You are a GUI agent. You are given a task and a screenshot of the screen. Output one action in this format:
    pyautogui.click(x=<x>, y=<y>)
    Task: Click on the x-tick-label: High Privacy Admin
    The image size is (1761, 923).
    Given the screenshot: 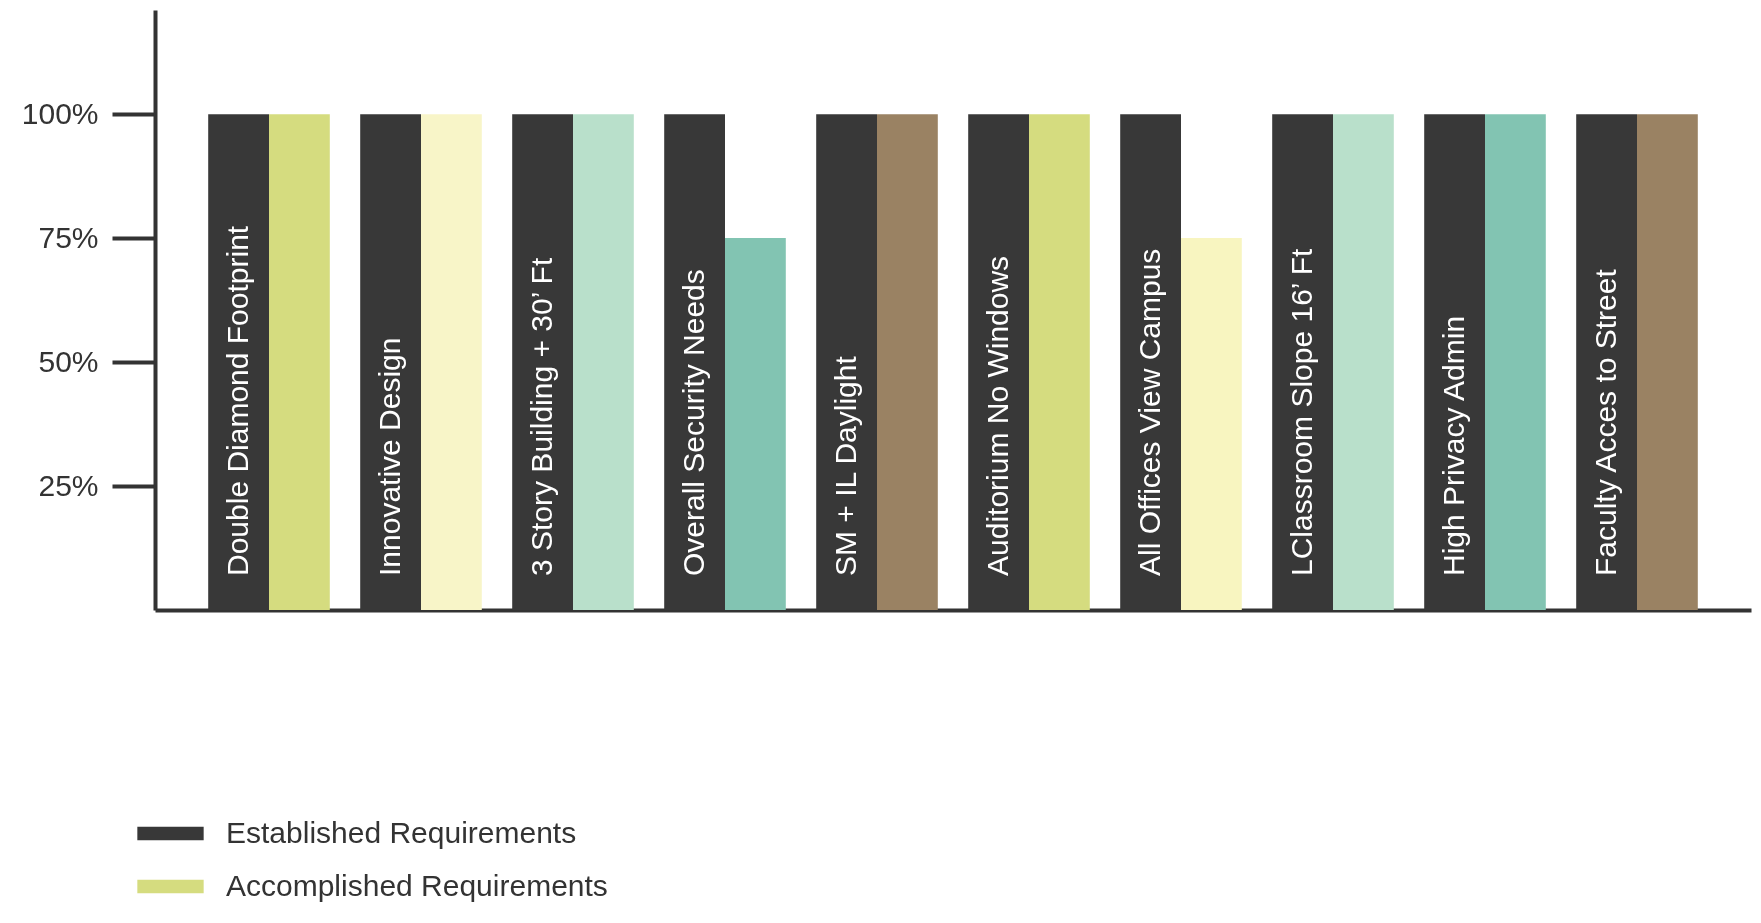 What is the action you would take?
    pyautogui.click(x=1453, y=445)
    